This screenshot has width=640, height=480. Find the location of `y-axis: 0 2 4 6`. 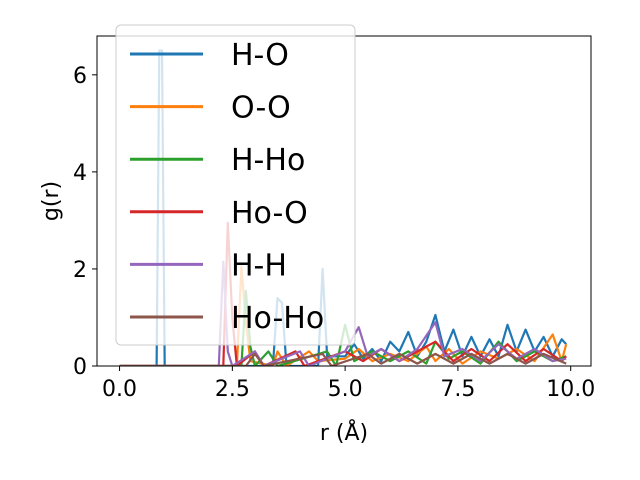

y-axis: 0 2 4 6 is located at coordinates (85, 222).